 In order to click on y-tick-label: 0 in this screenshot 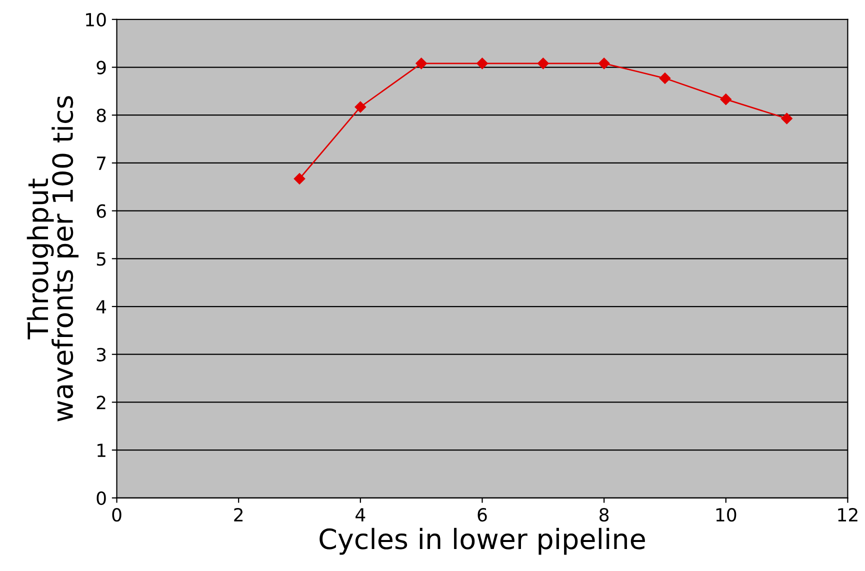, I will do `click(101, 498)`.